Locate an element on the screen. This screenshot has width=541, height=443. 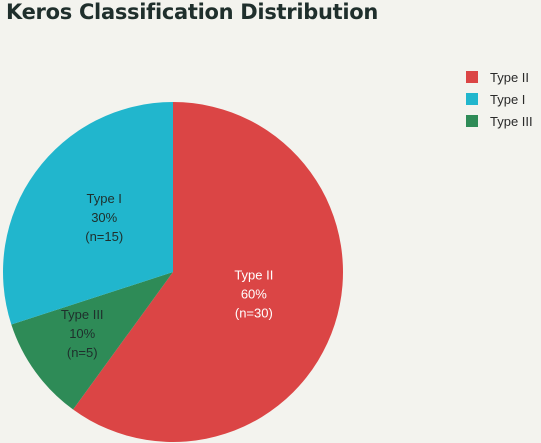
legend-label-type-ii: Type II is located at coordinates (510, 77).